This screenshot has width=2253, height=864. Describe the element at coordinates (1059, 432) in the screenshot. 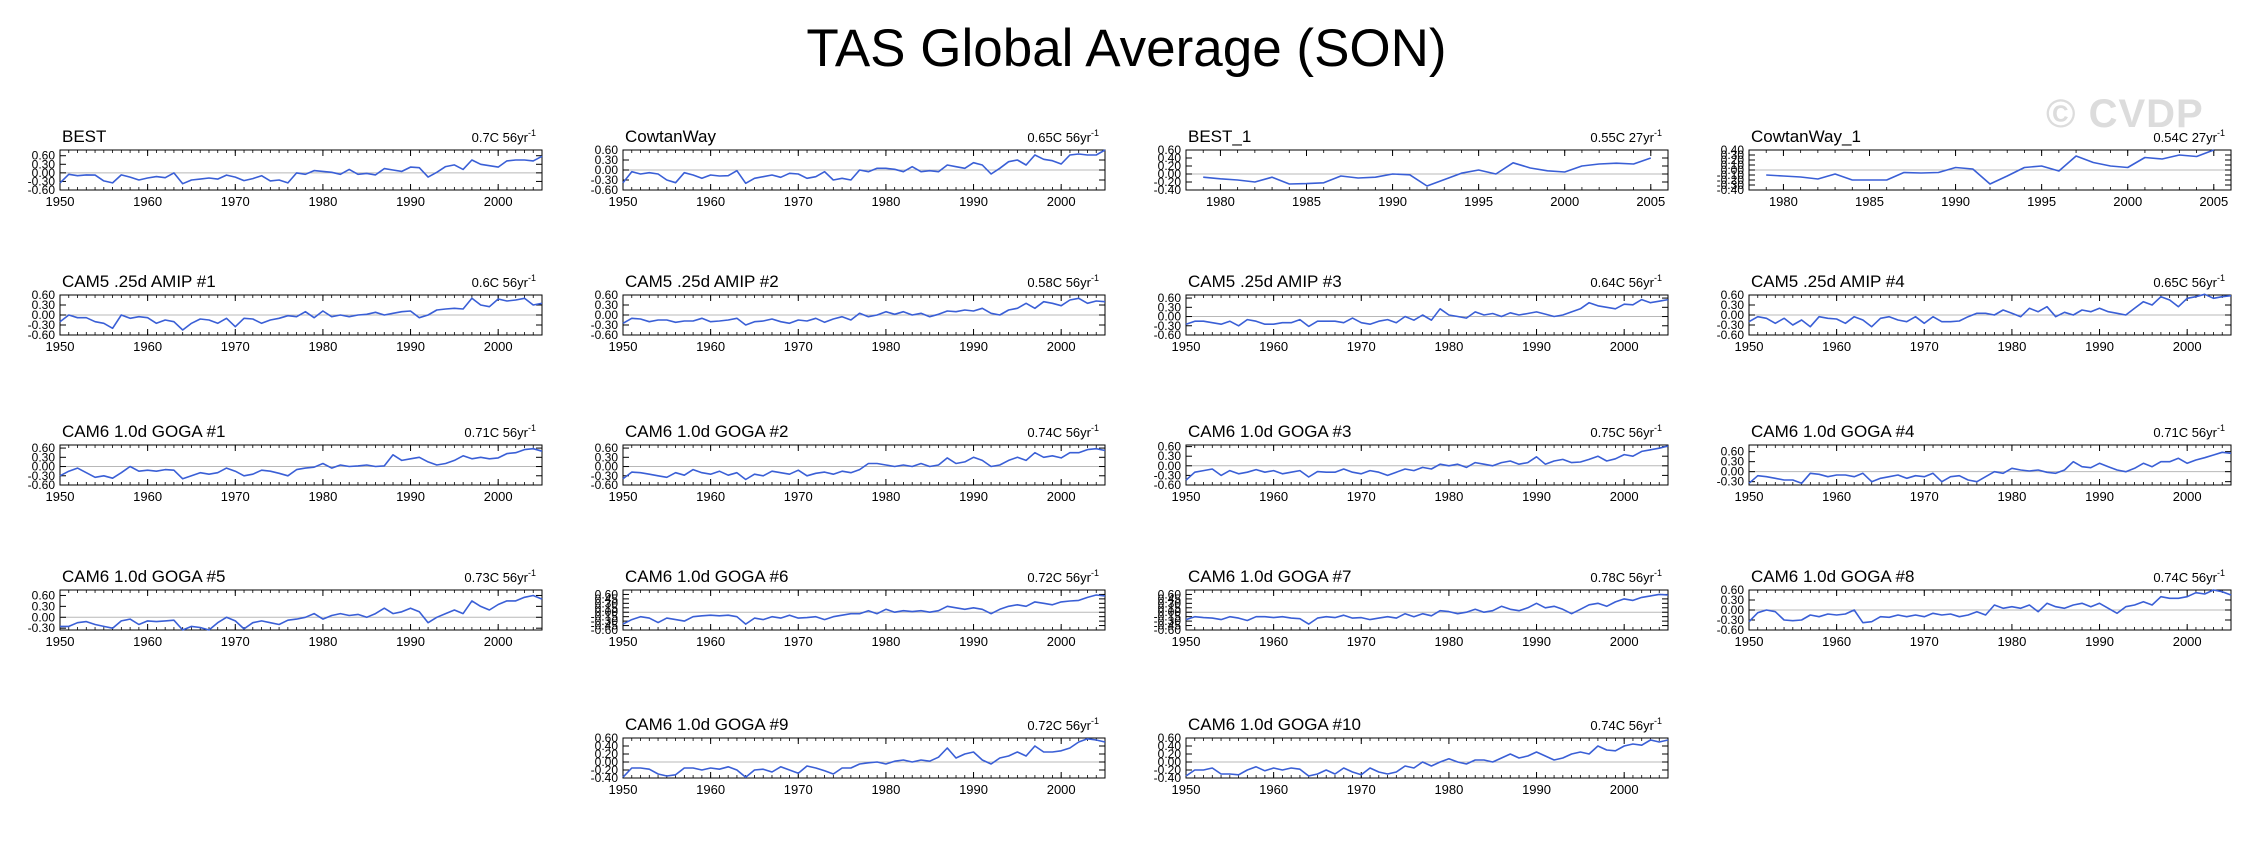

I see `trend-value: 0.74C 56yr` at that location.